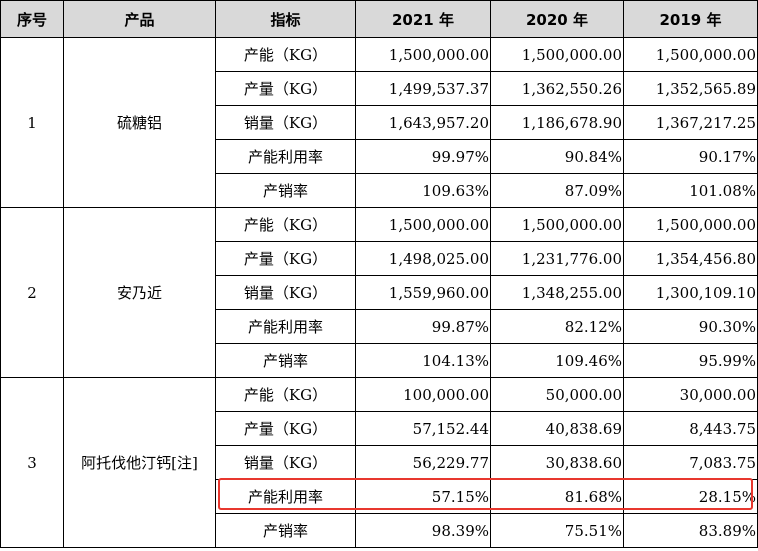 Image resolution: width=758 pixels, height=551 pixels. What do you see at coordinates (423, 462) in the screenshot?
I see `cell-2021: 56,229.77` at bounding box center [423, 462].